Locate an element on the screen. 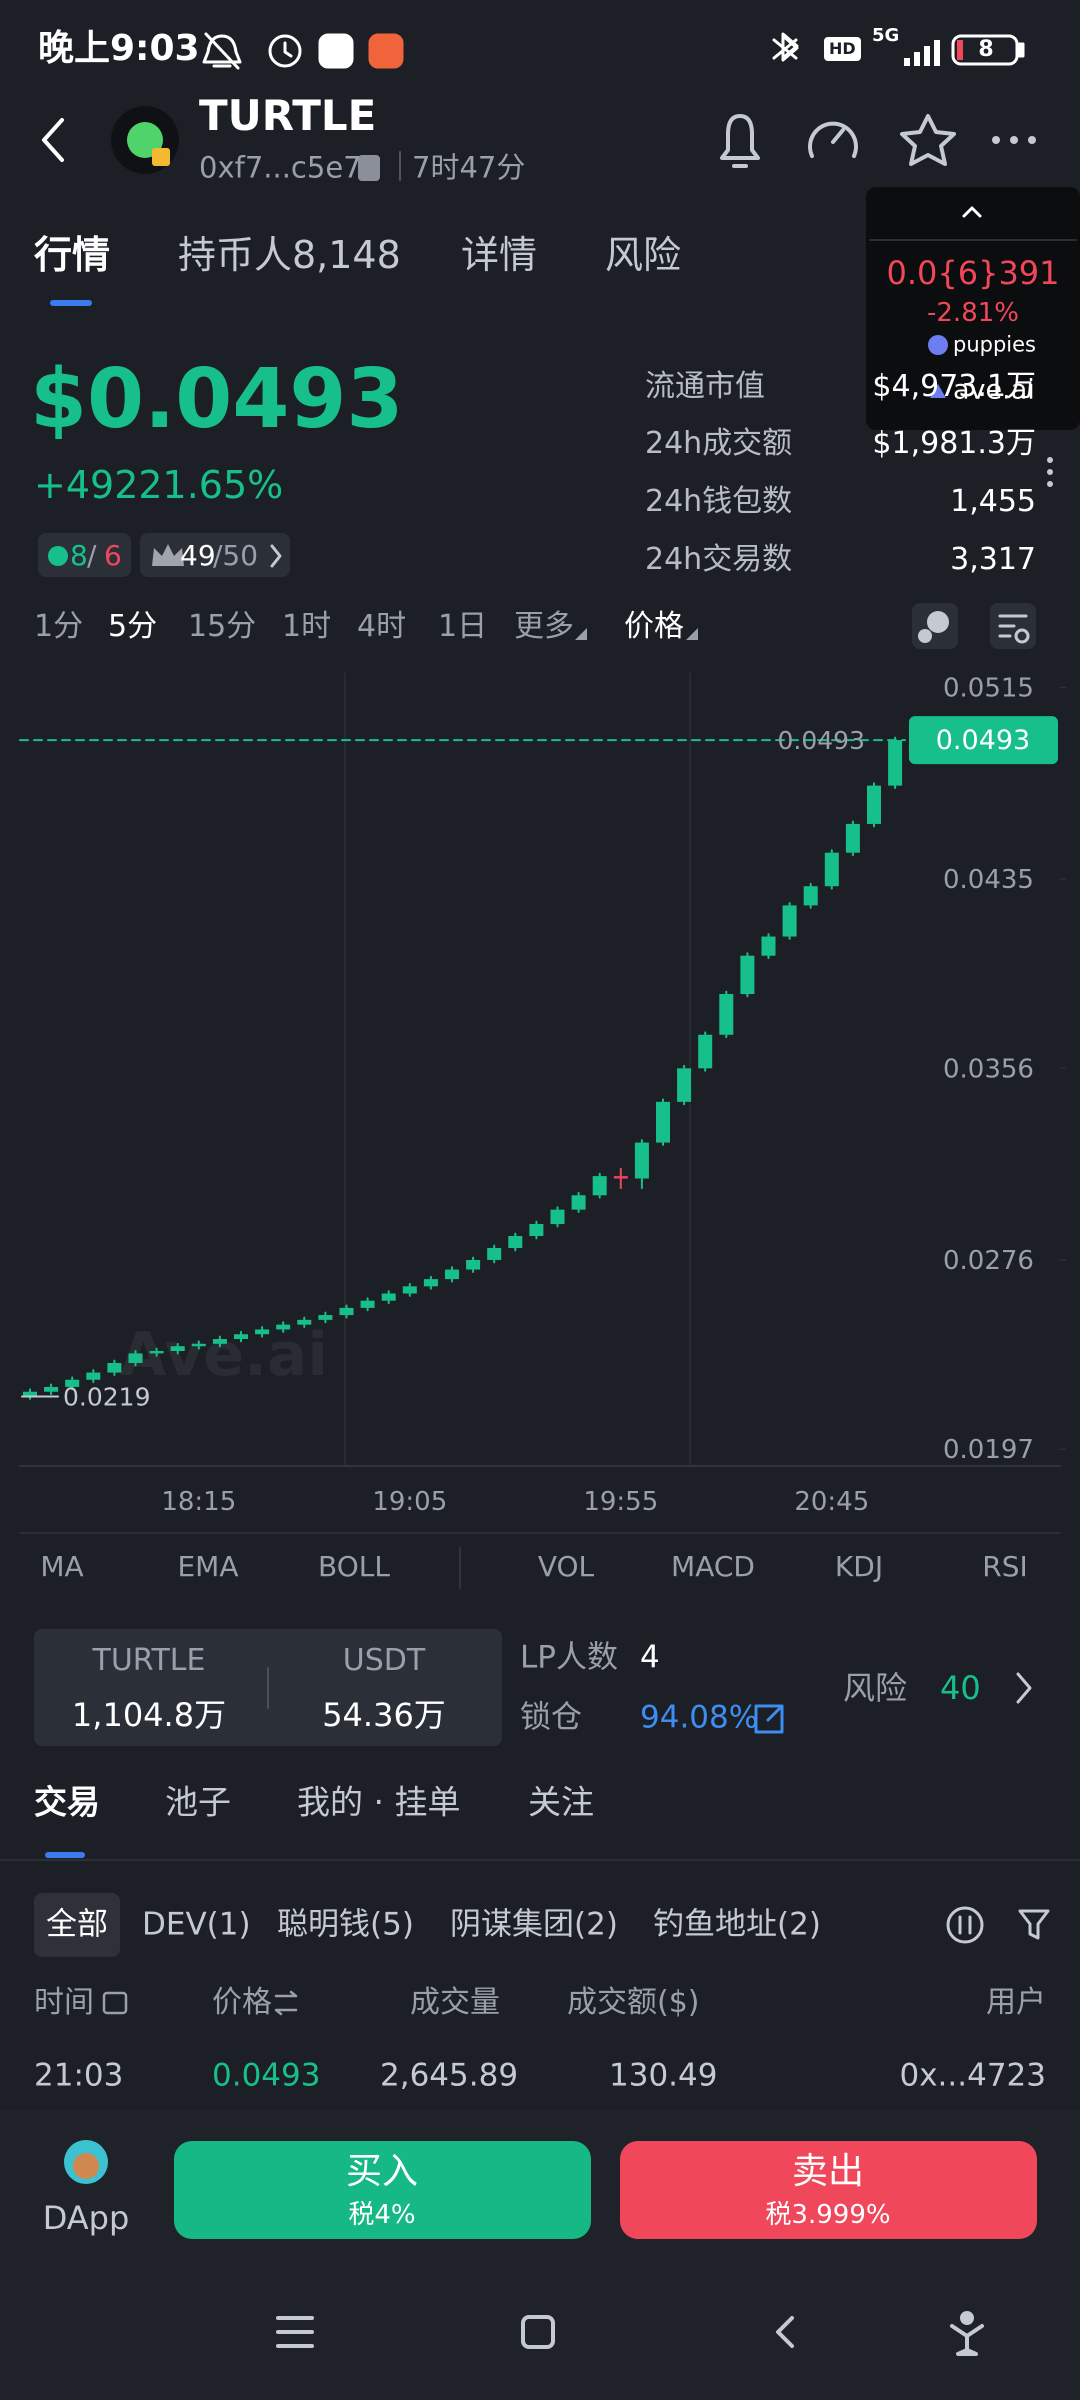 This screenshot has width=1080, height=2400. star-icon is located at coordinates (928, 140).